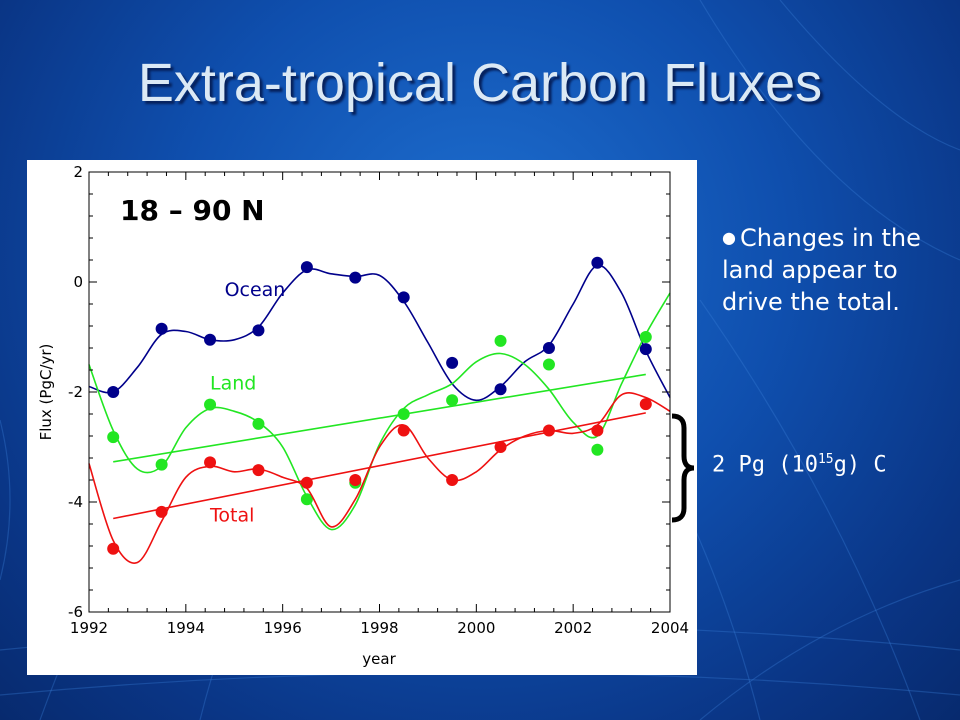 This screenshot has height=720, width=960. I want to click on x-tick-label: 1994, so click(186, 628).